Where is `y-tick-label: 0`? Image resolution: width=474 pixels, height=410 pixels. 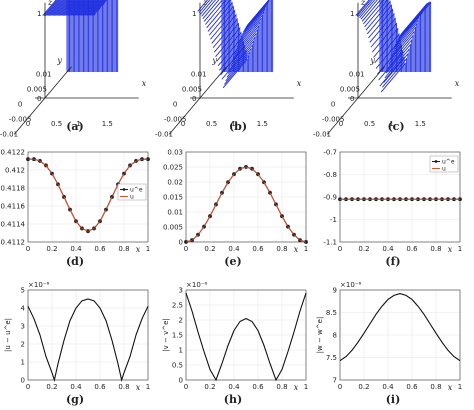 y-tick-label: 0 is located at coordinates (333, 104).